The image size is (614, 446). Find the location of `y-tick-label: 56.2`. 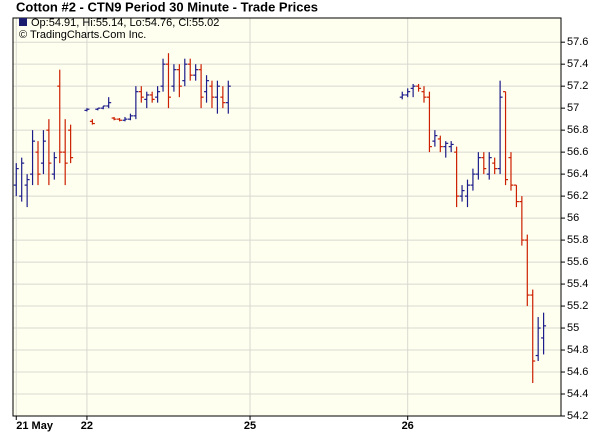

y-tick-label: 56.2 is located at coordinates (577, 196).